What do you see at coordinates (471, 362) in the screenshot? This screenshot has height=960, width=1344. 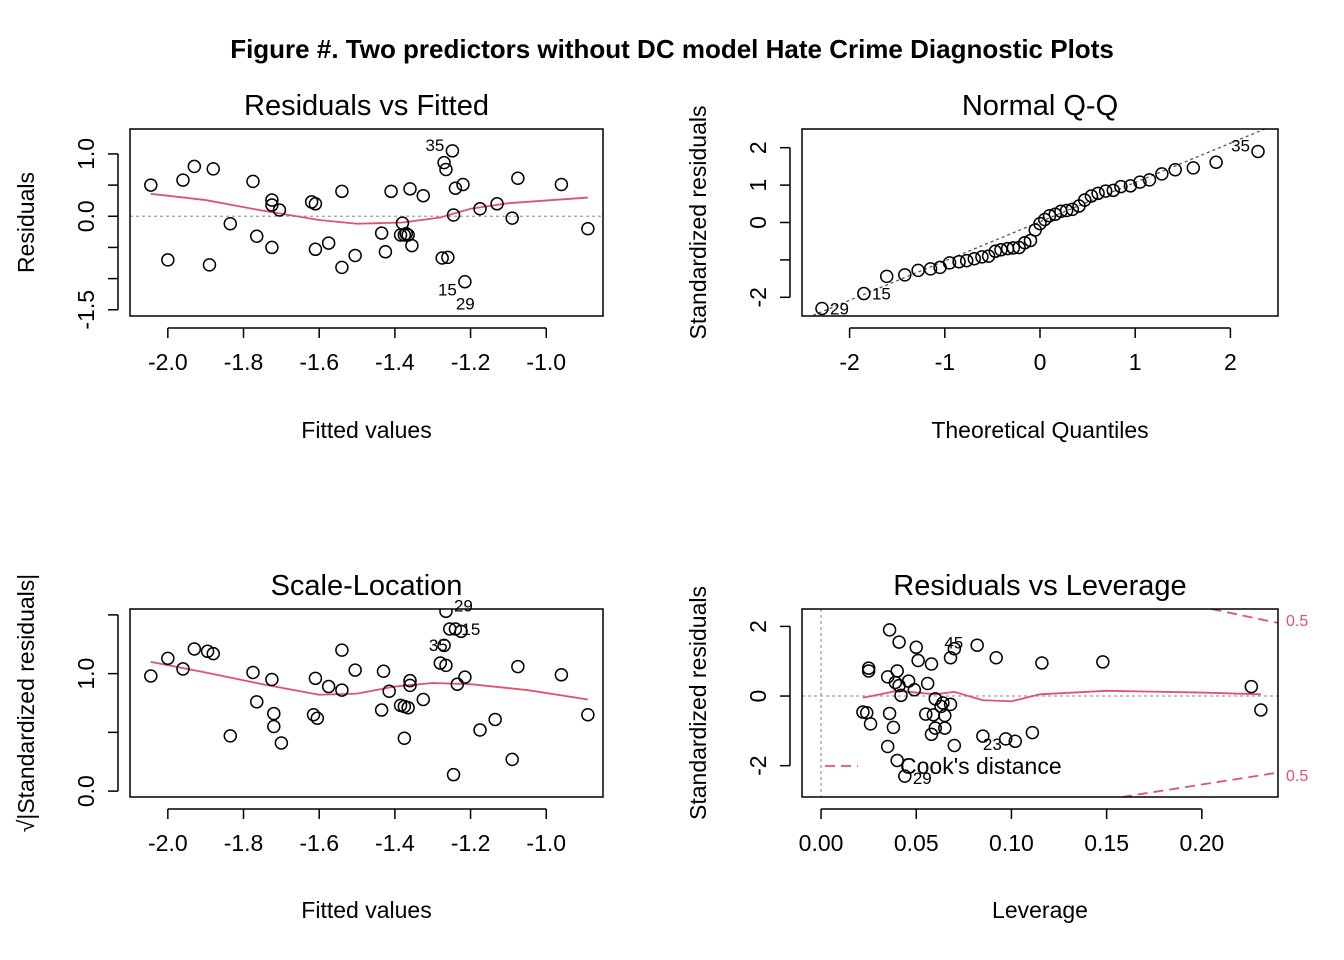 I see `x-tick-label: -1.2` at bounding box center [471, 362].